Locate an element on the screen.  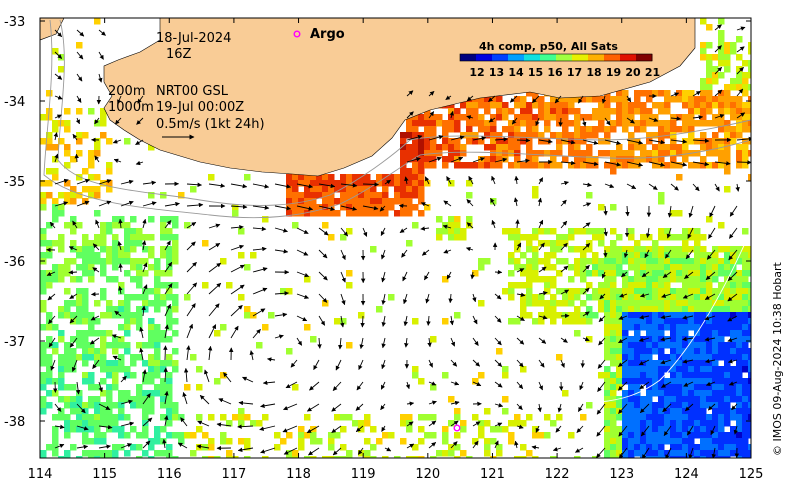
x-tick-label: 115 is located at coordinates (104, 474).